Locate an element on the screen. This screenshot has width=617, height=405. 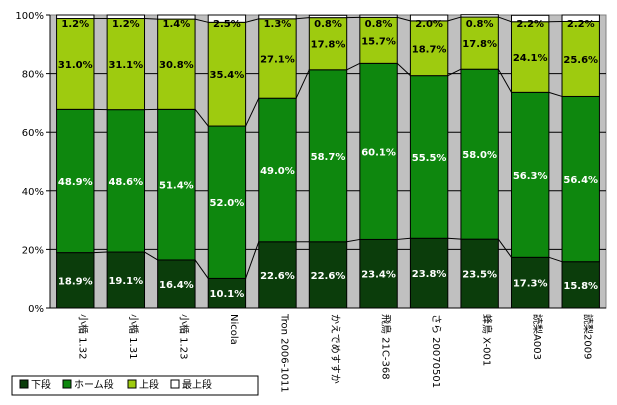
x-category-label: 小楯 1.23 is located at coordinates (183, 336).